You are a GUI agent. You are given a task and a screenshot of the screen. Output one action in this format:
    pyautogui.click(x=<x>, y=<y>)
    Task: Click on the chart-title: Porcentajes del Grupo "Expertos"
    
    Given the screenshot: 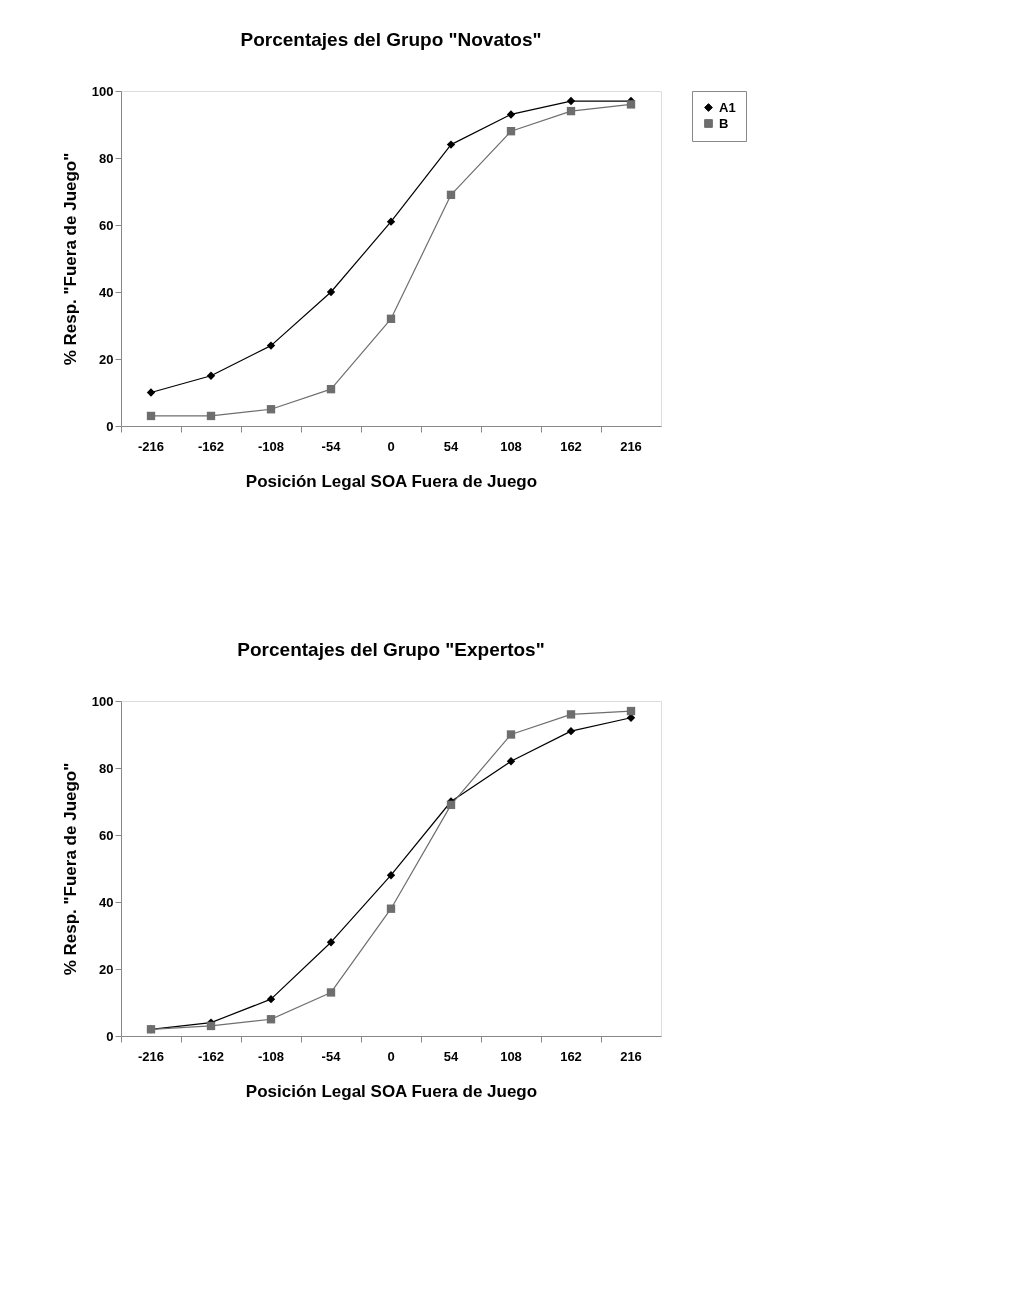 What is the action you would take?
    pyautogui.click(x=391, y=649)
    